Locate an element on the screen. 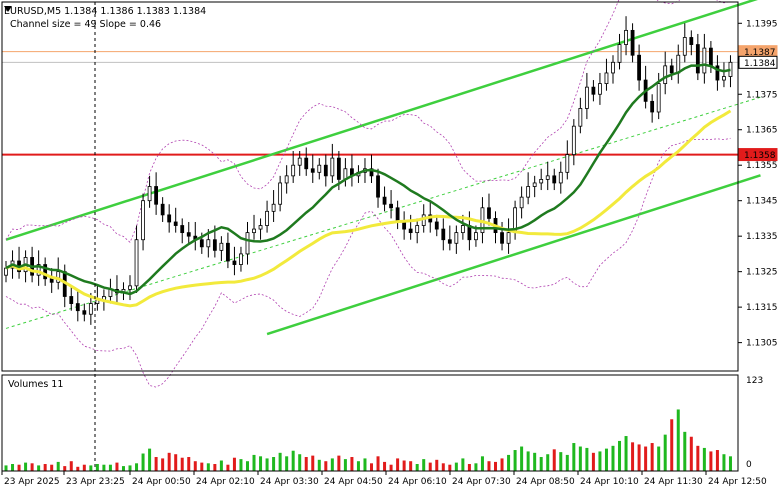  time-tick-label: 24 Apr 08:50 is located at coordinates (545, 482).